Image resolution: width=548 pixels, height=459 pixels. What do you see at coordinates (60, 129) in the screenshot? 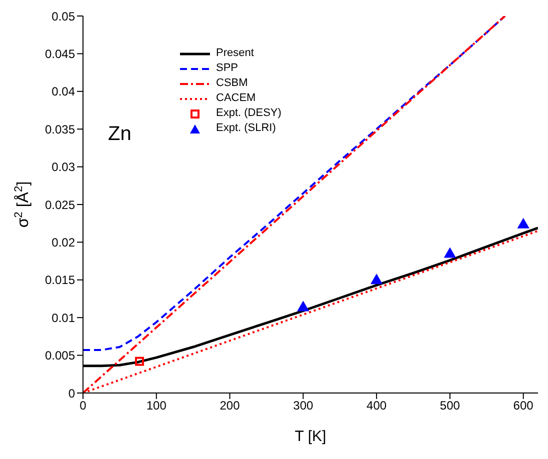
I see `y-tick-label: 0.035` at bounding box center [60, 129].